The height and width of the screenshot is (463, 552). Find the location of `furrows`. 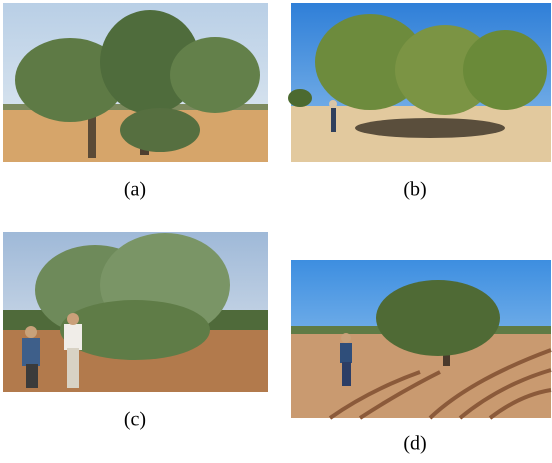

furrows is located at coordinates (440, 384).